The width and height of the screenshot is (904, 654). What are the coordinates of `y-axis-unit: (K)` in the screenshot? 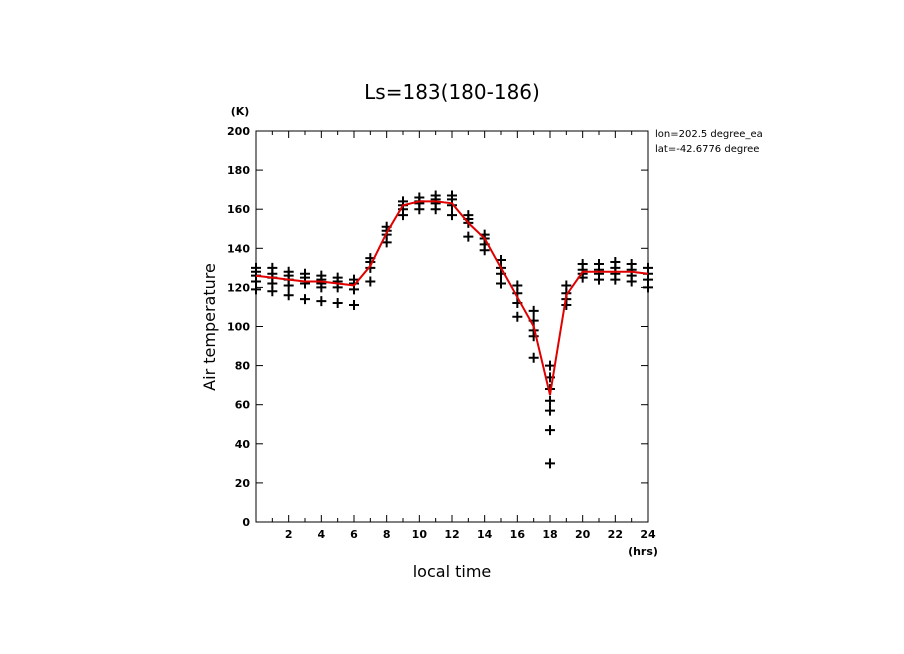 It's located at (240, 111).